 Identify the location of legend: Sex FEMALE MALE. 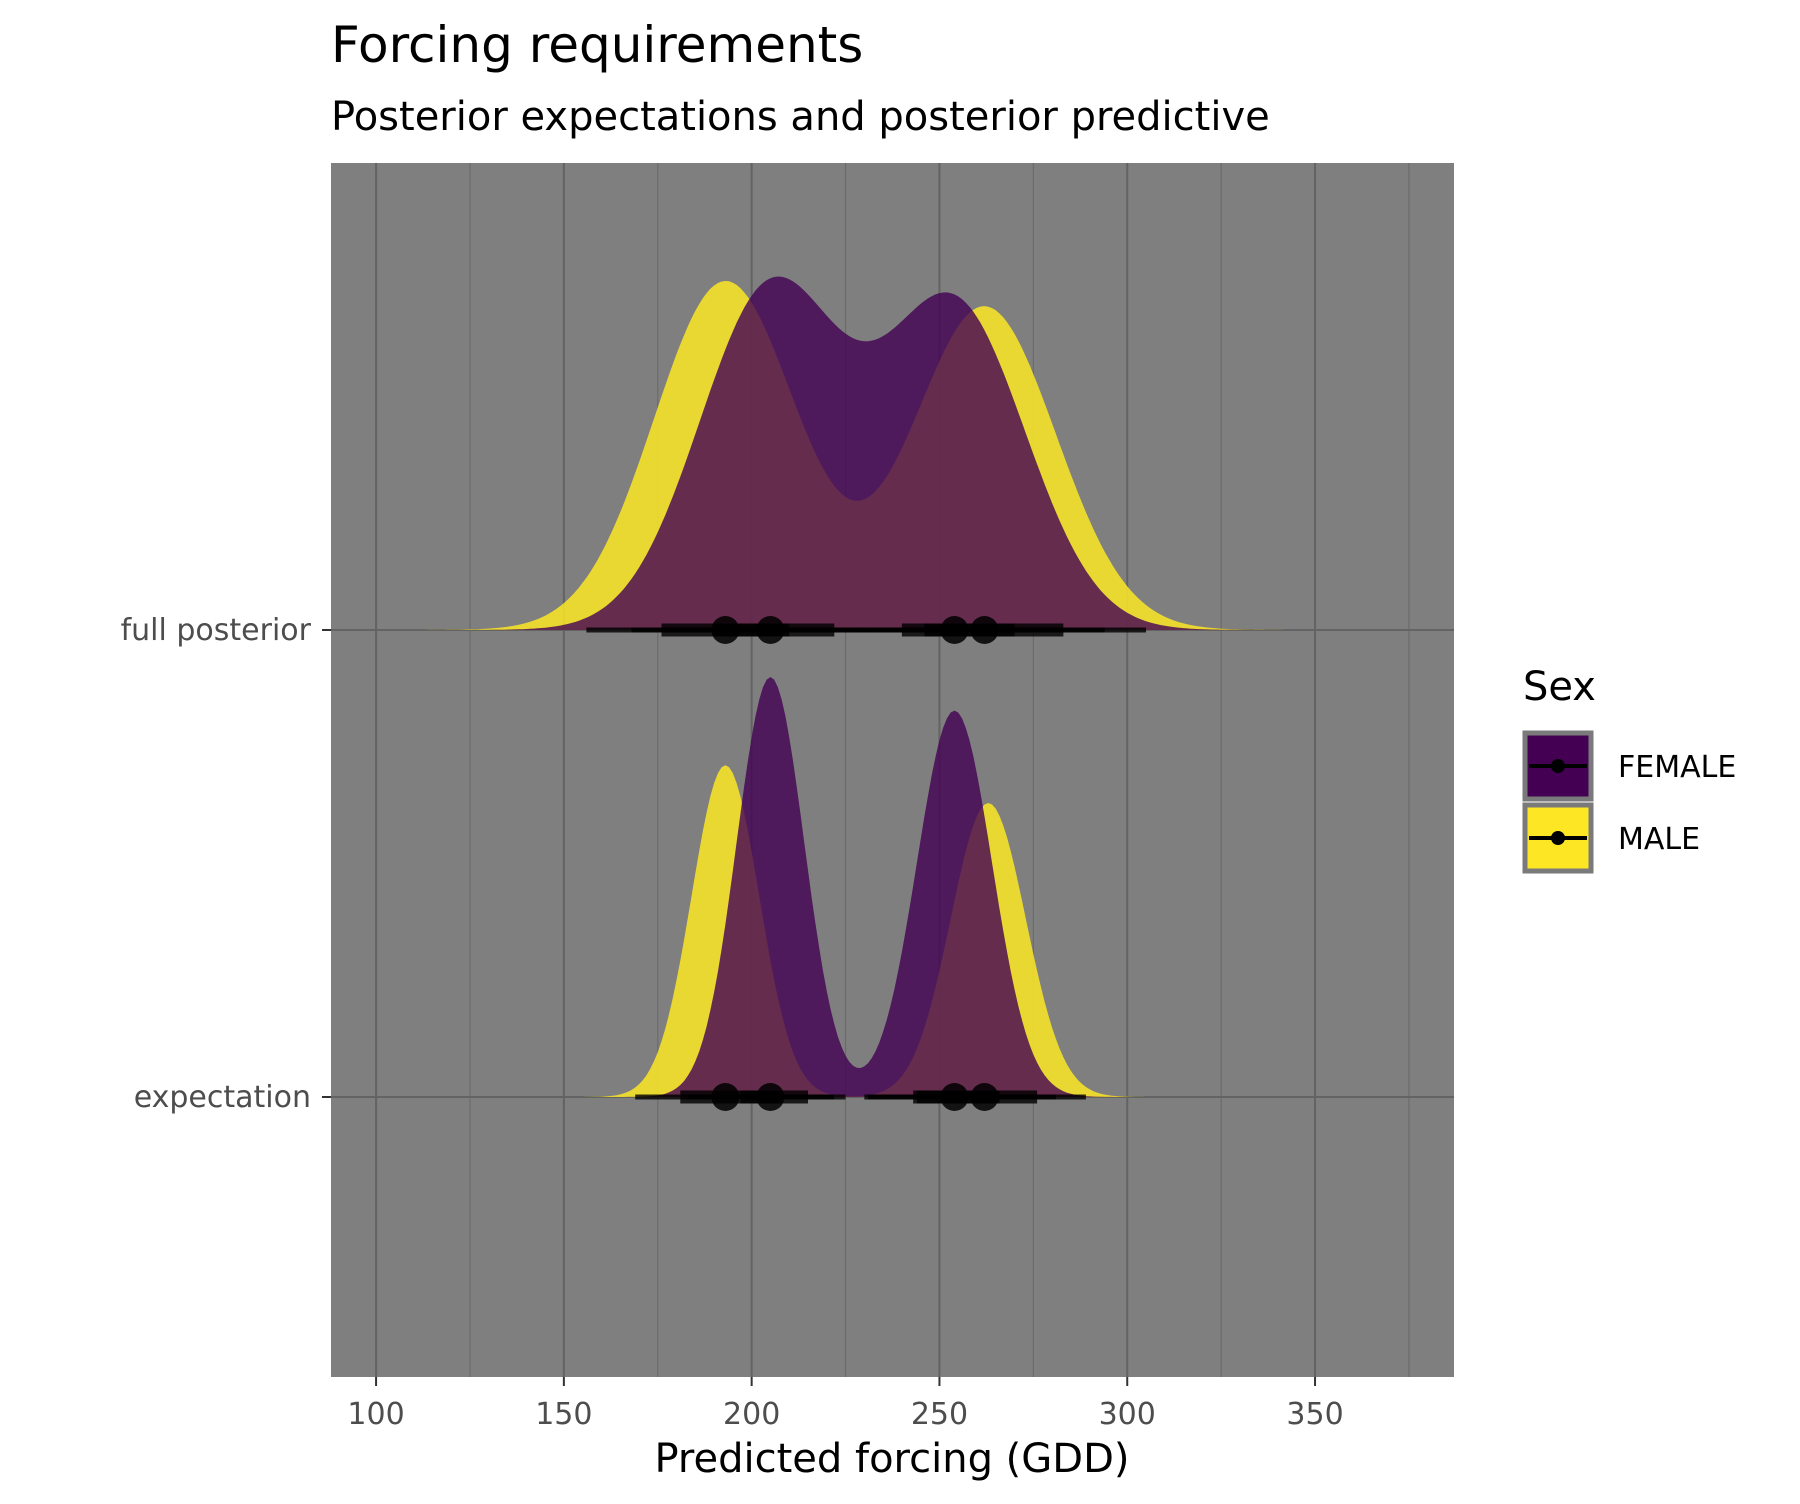
(1629, 769).